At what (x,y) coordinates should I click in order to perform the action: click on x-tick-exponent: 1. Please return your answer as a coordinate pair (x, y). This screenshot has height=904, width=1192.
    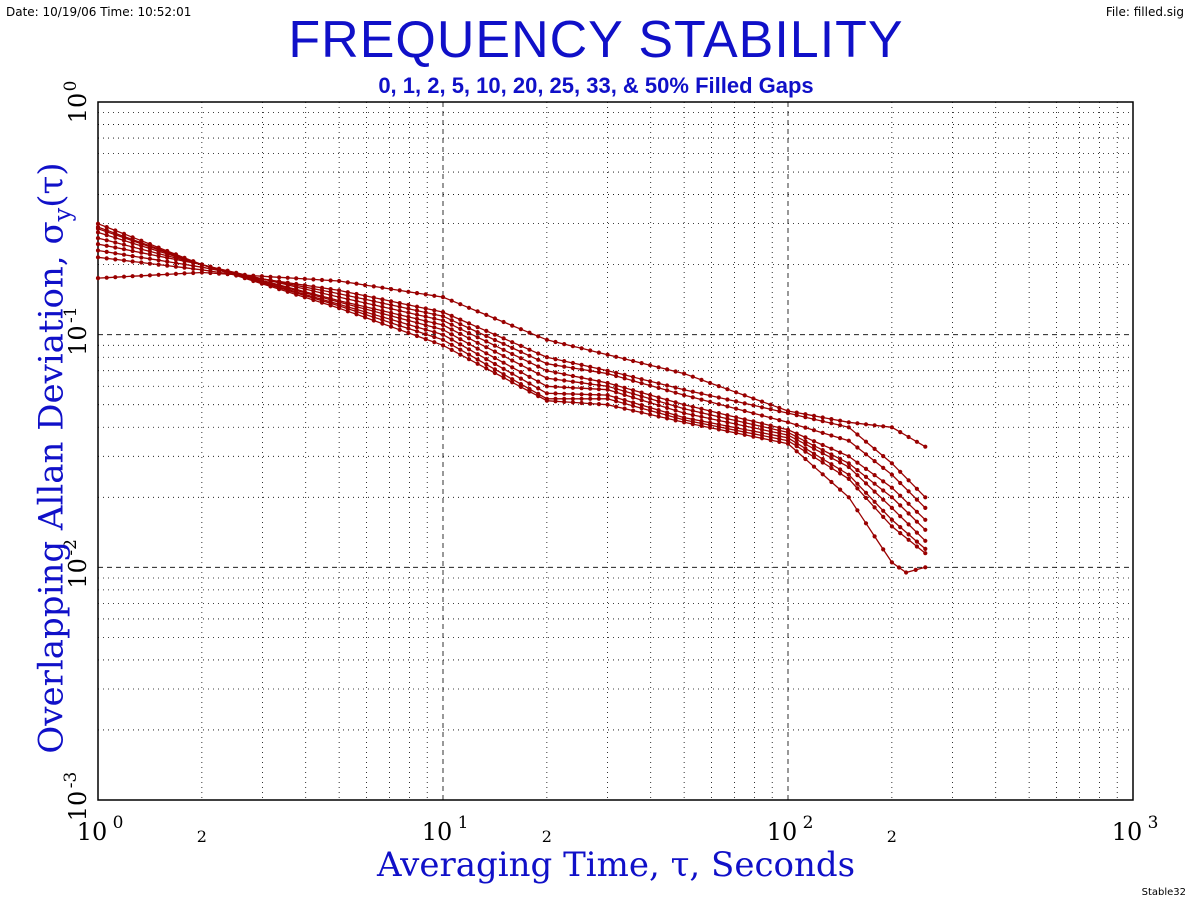
    Looking at the image, I should click on (463, 823).